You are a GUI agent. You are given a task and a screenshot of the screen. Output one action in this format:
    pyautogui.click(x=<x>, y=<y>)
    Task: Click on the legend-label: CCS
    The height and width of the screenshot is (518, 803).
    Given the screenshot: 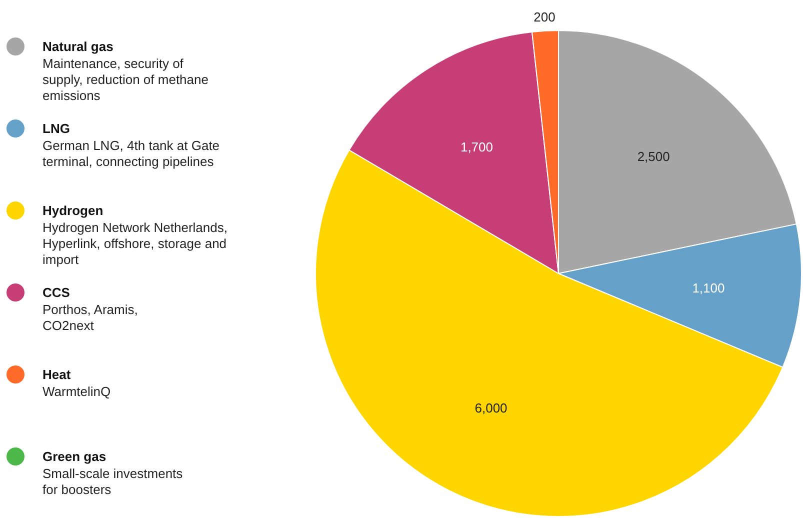 What is the action you would take?
    pyautogui.click(x=56, y=292)
    